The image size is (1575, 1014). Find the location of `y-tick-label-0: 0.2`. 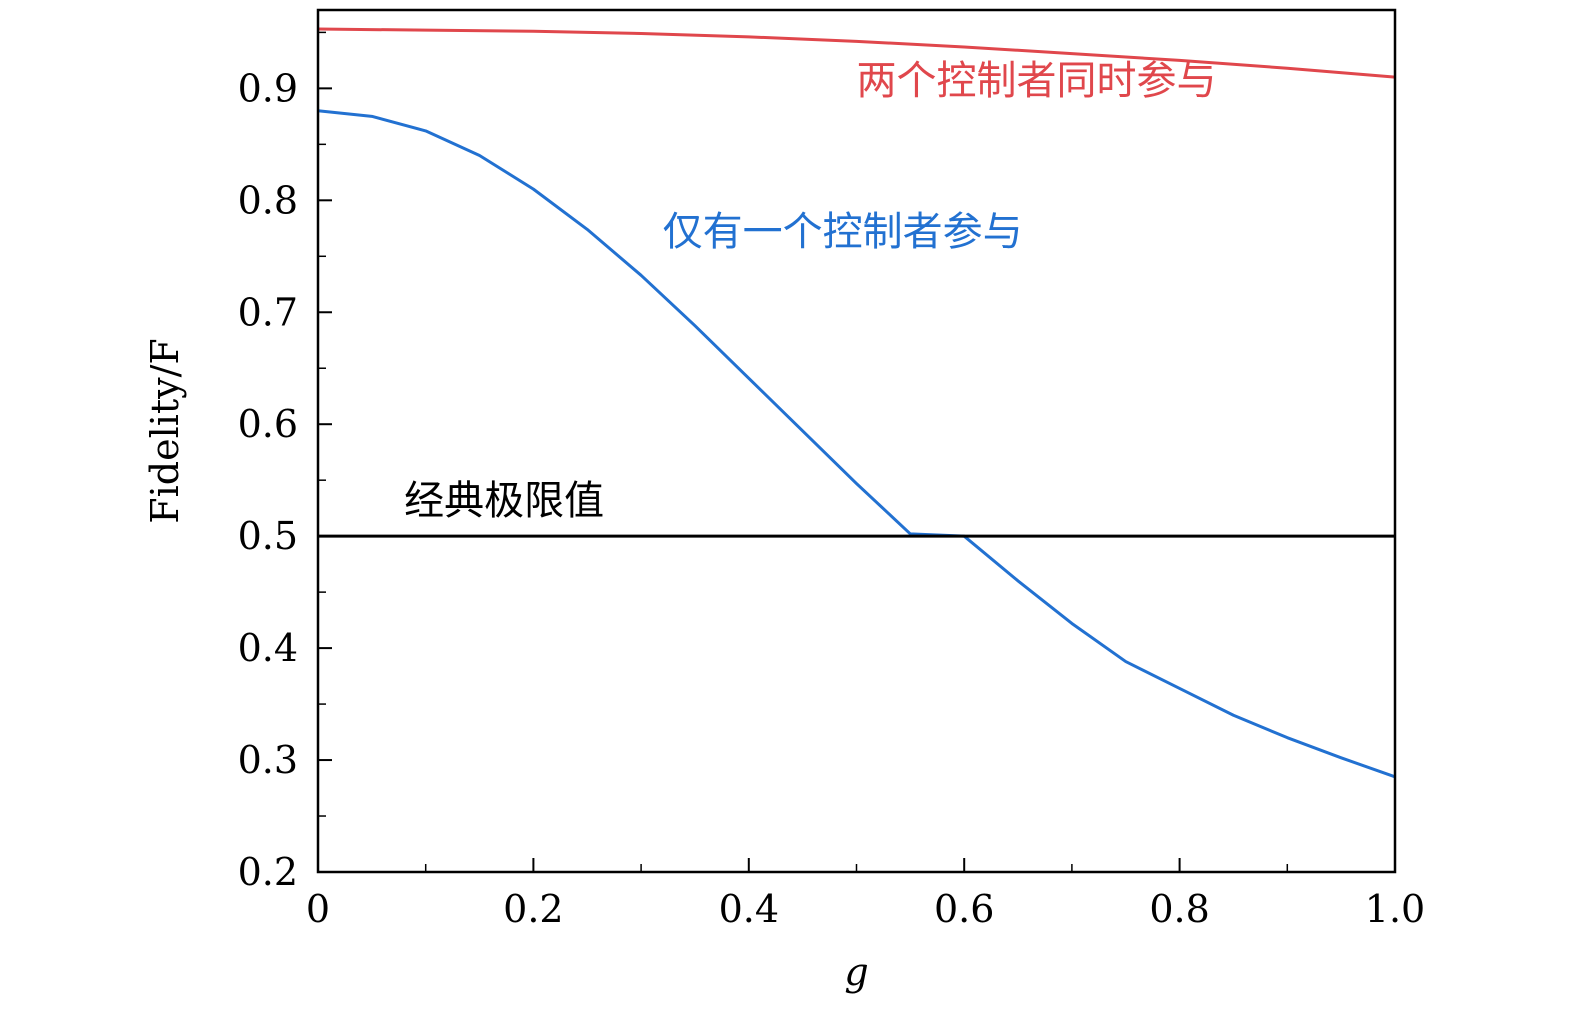

y-tick-label-0: 0.2 is located at coordinates (268, 872).